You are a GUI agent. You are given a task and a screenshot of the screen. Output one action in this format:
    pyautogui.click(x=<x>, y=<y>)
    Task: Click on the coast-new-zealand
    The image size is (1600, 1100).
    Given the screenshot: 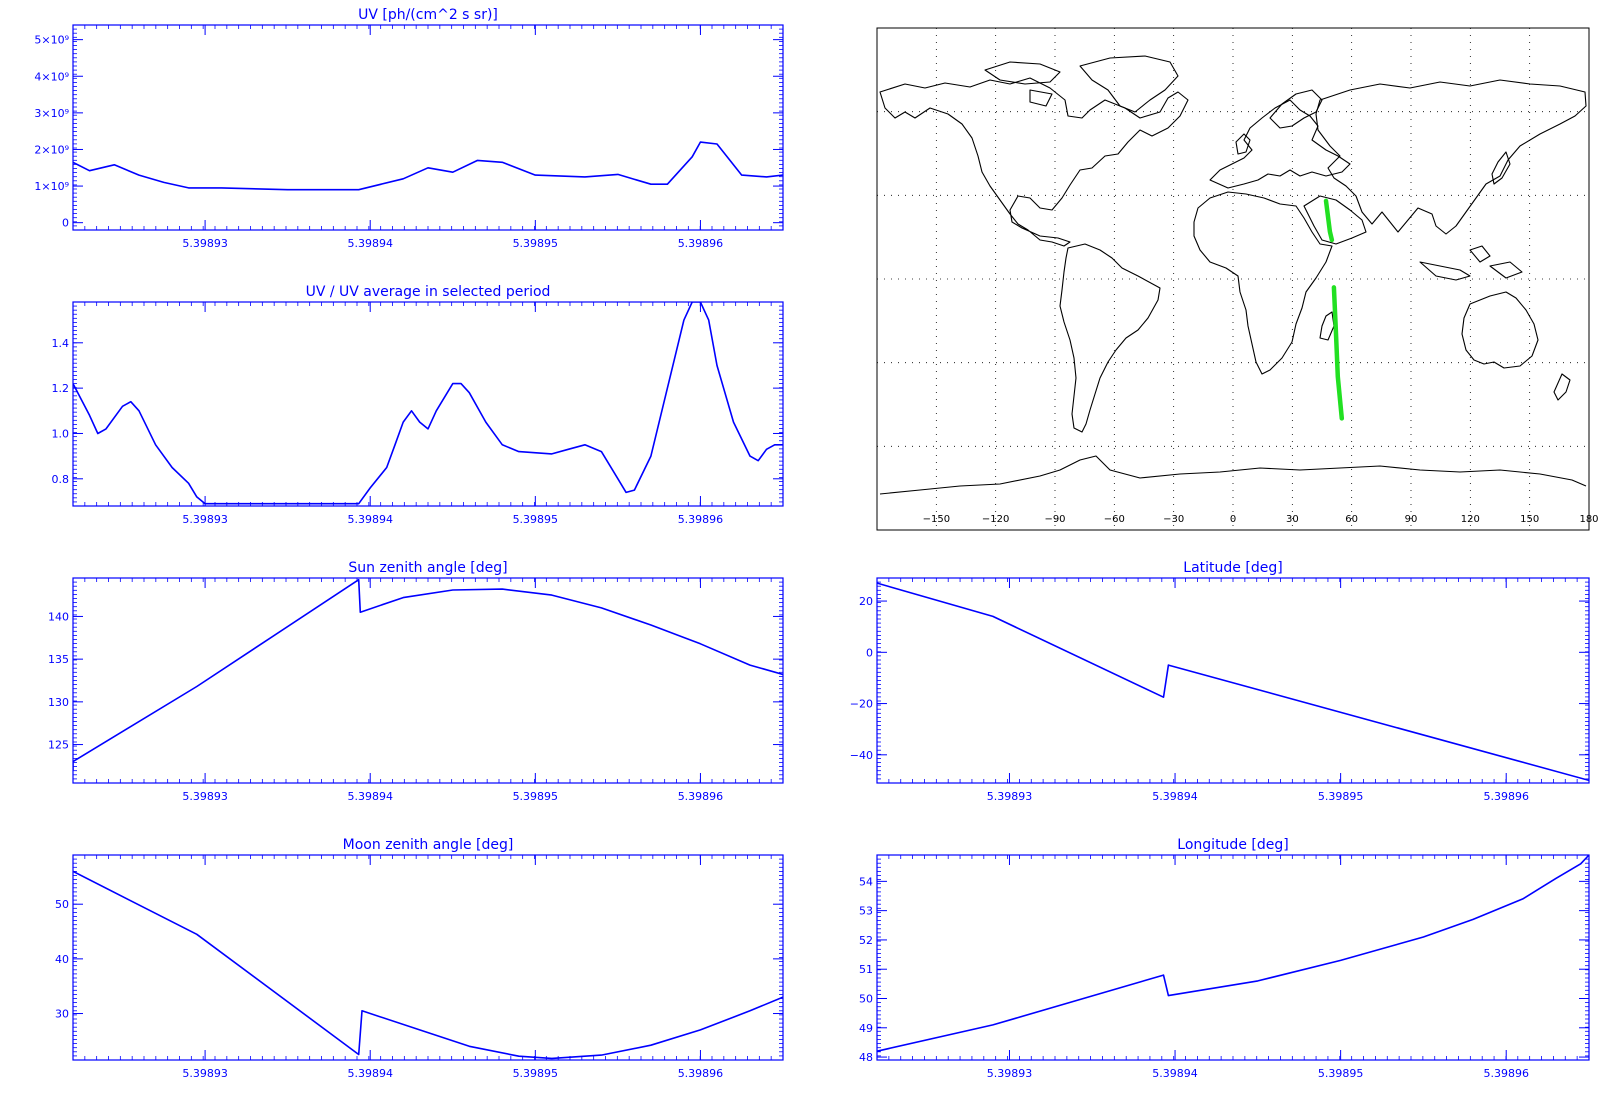 What is the action you would take?
    pyautogui.click(x=1562, y=387)
    